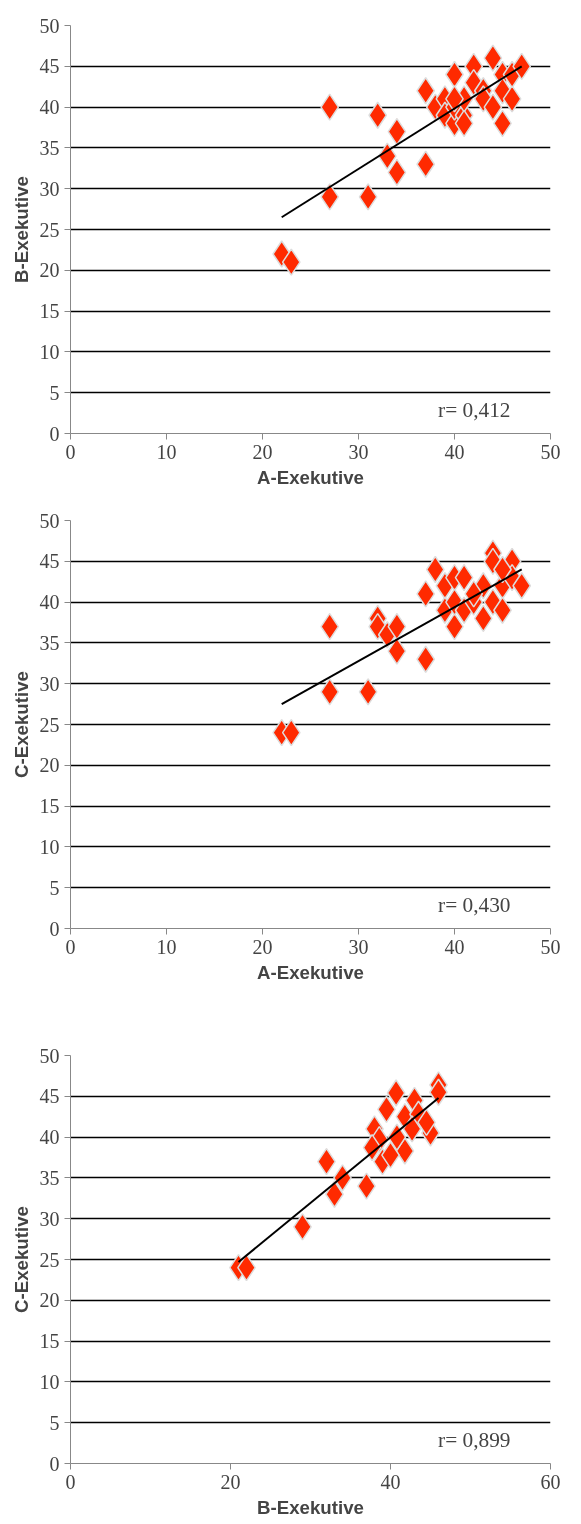 The image size is (581, 1524). I want to click on y-axis-title: B-Exekutive, so click(21, 229).